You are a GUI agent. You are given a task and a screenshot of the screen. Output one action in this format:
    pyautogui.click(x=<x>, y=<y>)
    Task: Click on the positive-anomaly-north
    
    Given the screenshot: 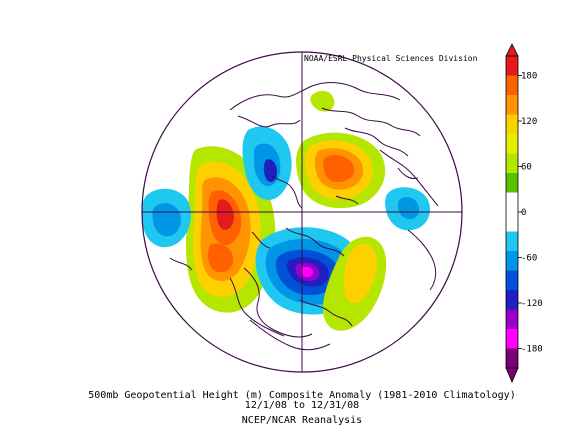 What is the action you would take?
    pyautogui.click(x=341, y=170)
    